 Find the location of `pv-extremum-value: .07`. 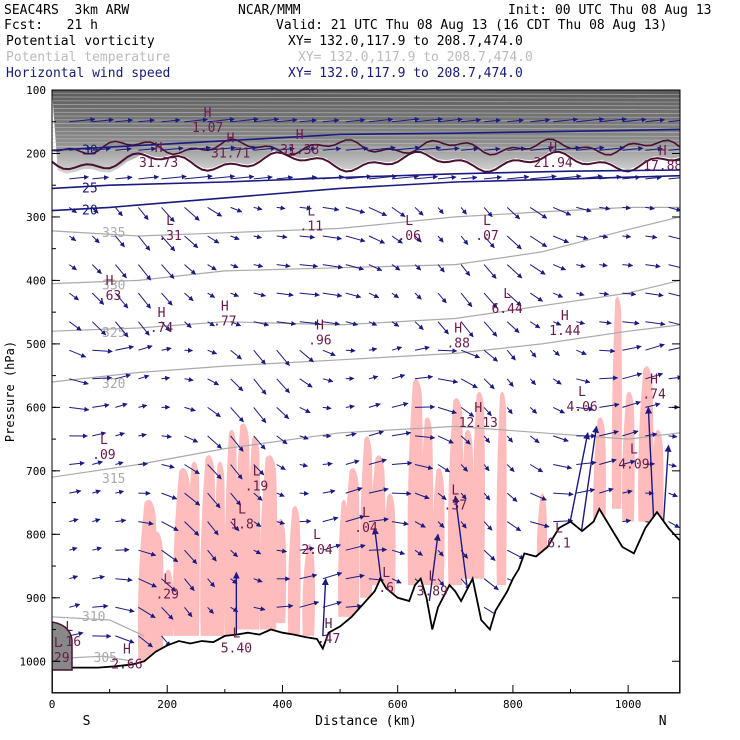

pv-extremum-value: .07 is located at coordinates (486, 236).